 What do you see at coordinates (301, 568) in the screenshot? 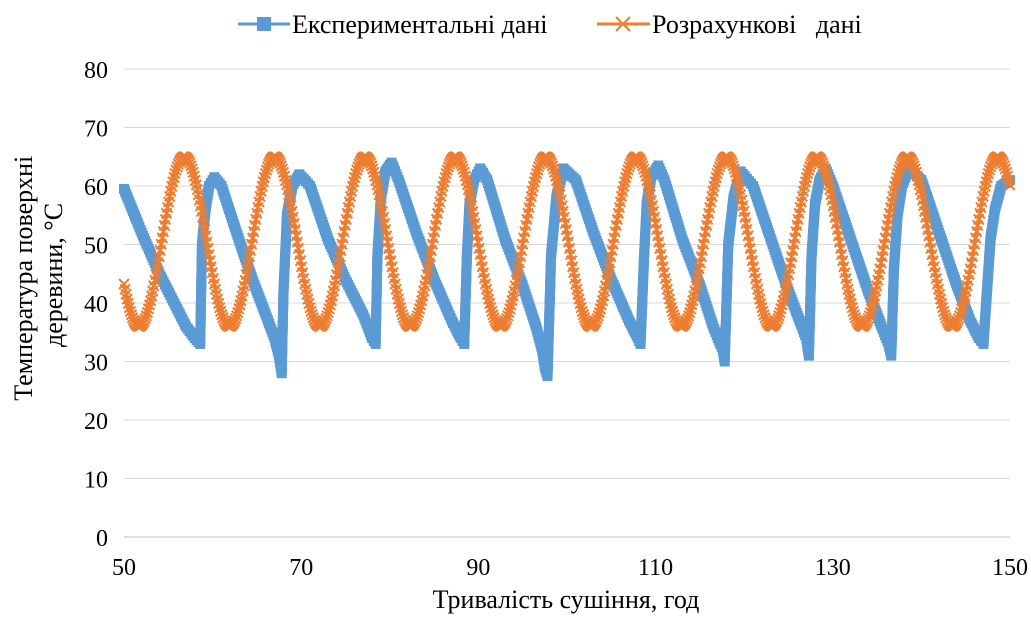
I see `x-tick-label: 70` at bounding box center [301, 568].